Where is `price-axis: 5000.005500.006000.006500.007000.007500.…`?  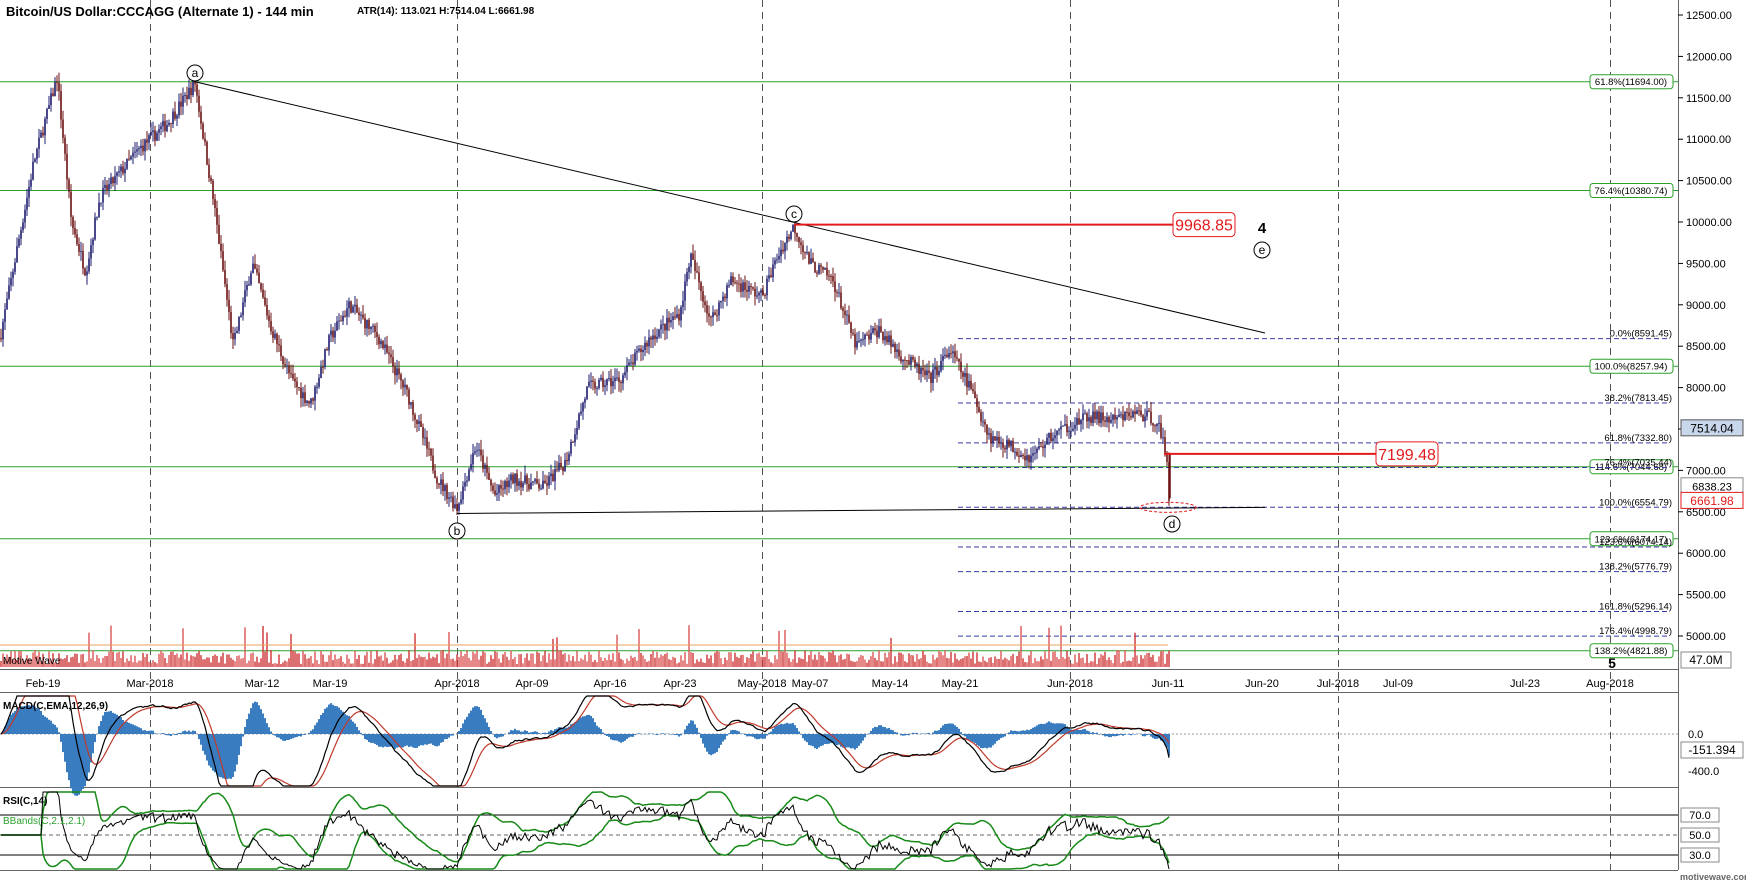 price-axis: 5000.005500.006000.006500.007000.007500.… is located at coordinates (1711, 339).